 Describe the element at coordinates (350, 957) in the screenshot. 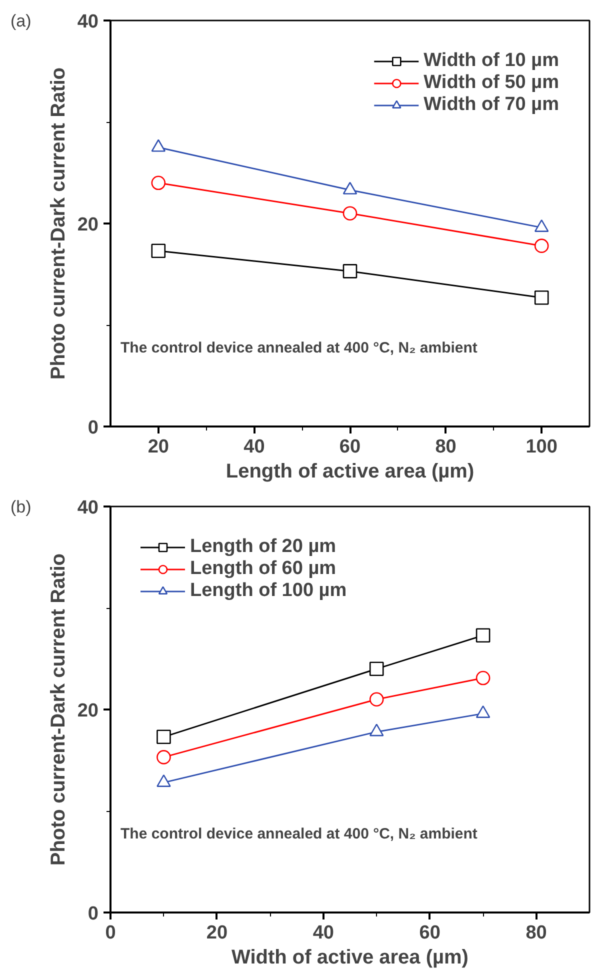

I see `x-axis-title: Width of active area (µm)` at that location.